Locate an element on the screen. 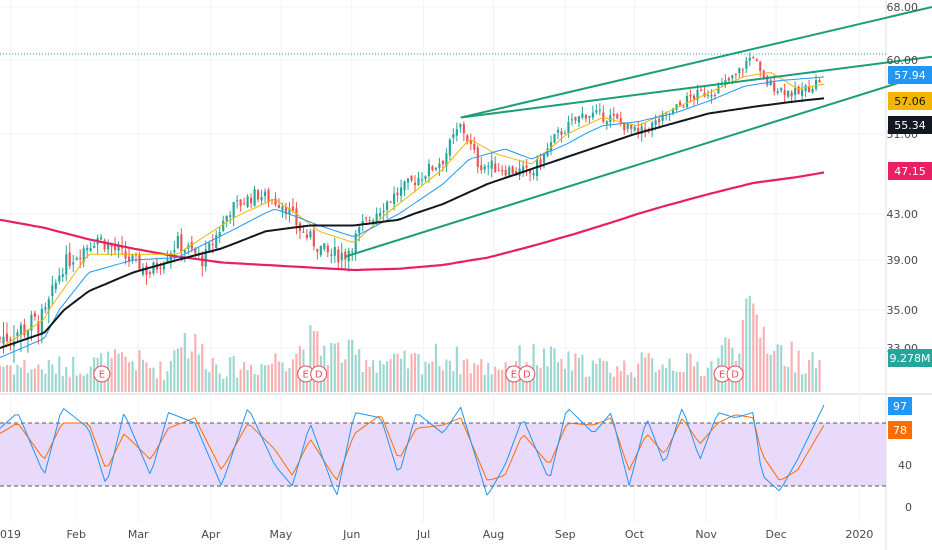 This screenshot has width=932, height=550. earnings-marker-d: D is located at coordinates (735, 374).